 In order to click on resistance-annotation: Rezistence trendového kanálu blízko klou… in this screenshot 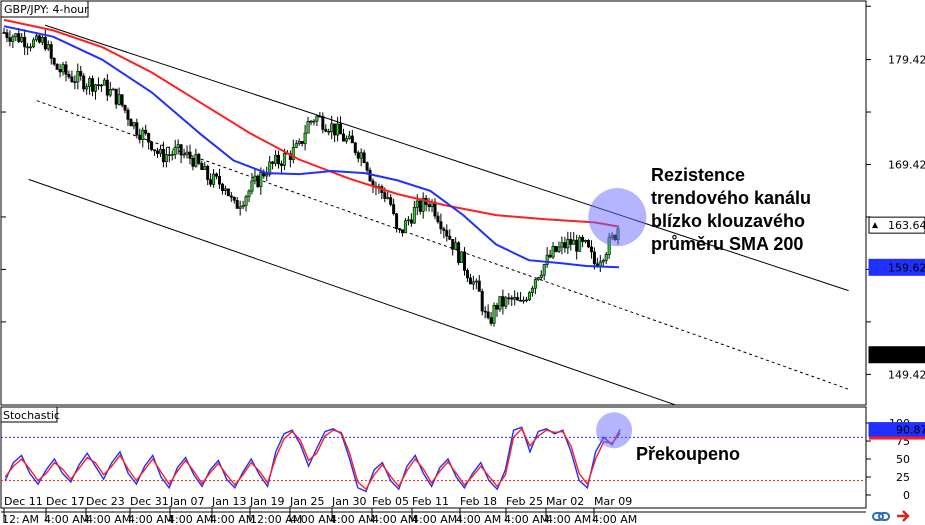, I will do `click(733, 209)`.